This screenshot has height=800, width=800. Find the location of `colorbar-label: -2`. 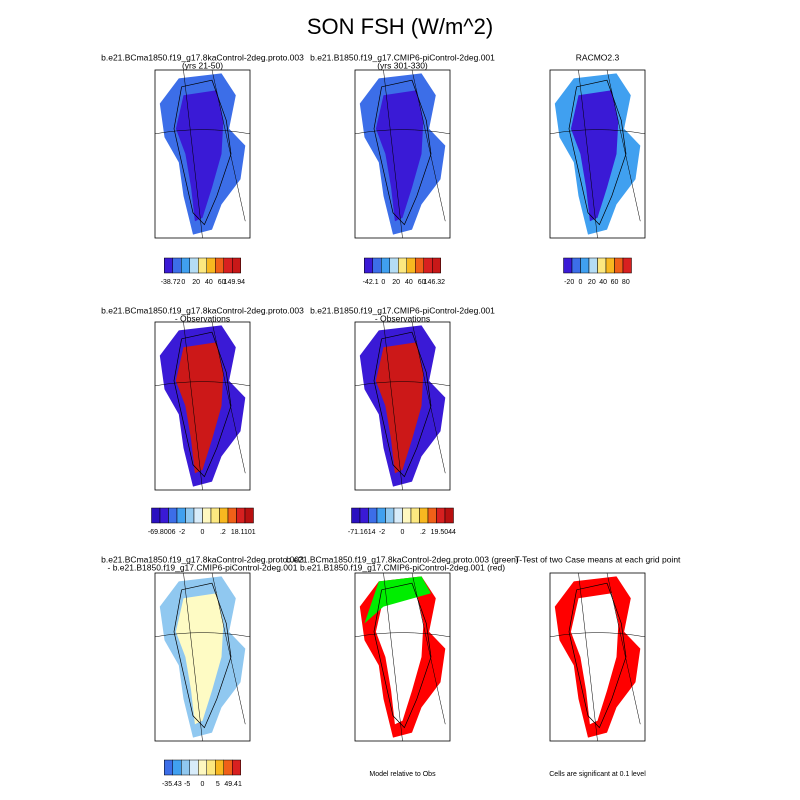

colorbar-label: -2 is located at coordinates (182, 532).